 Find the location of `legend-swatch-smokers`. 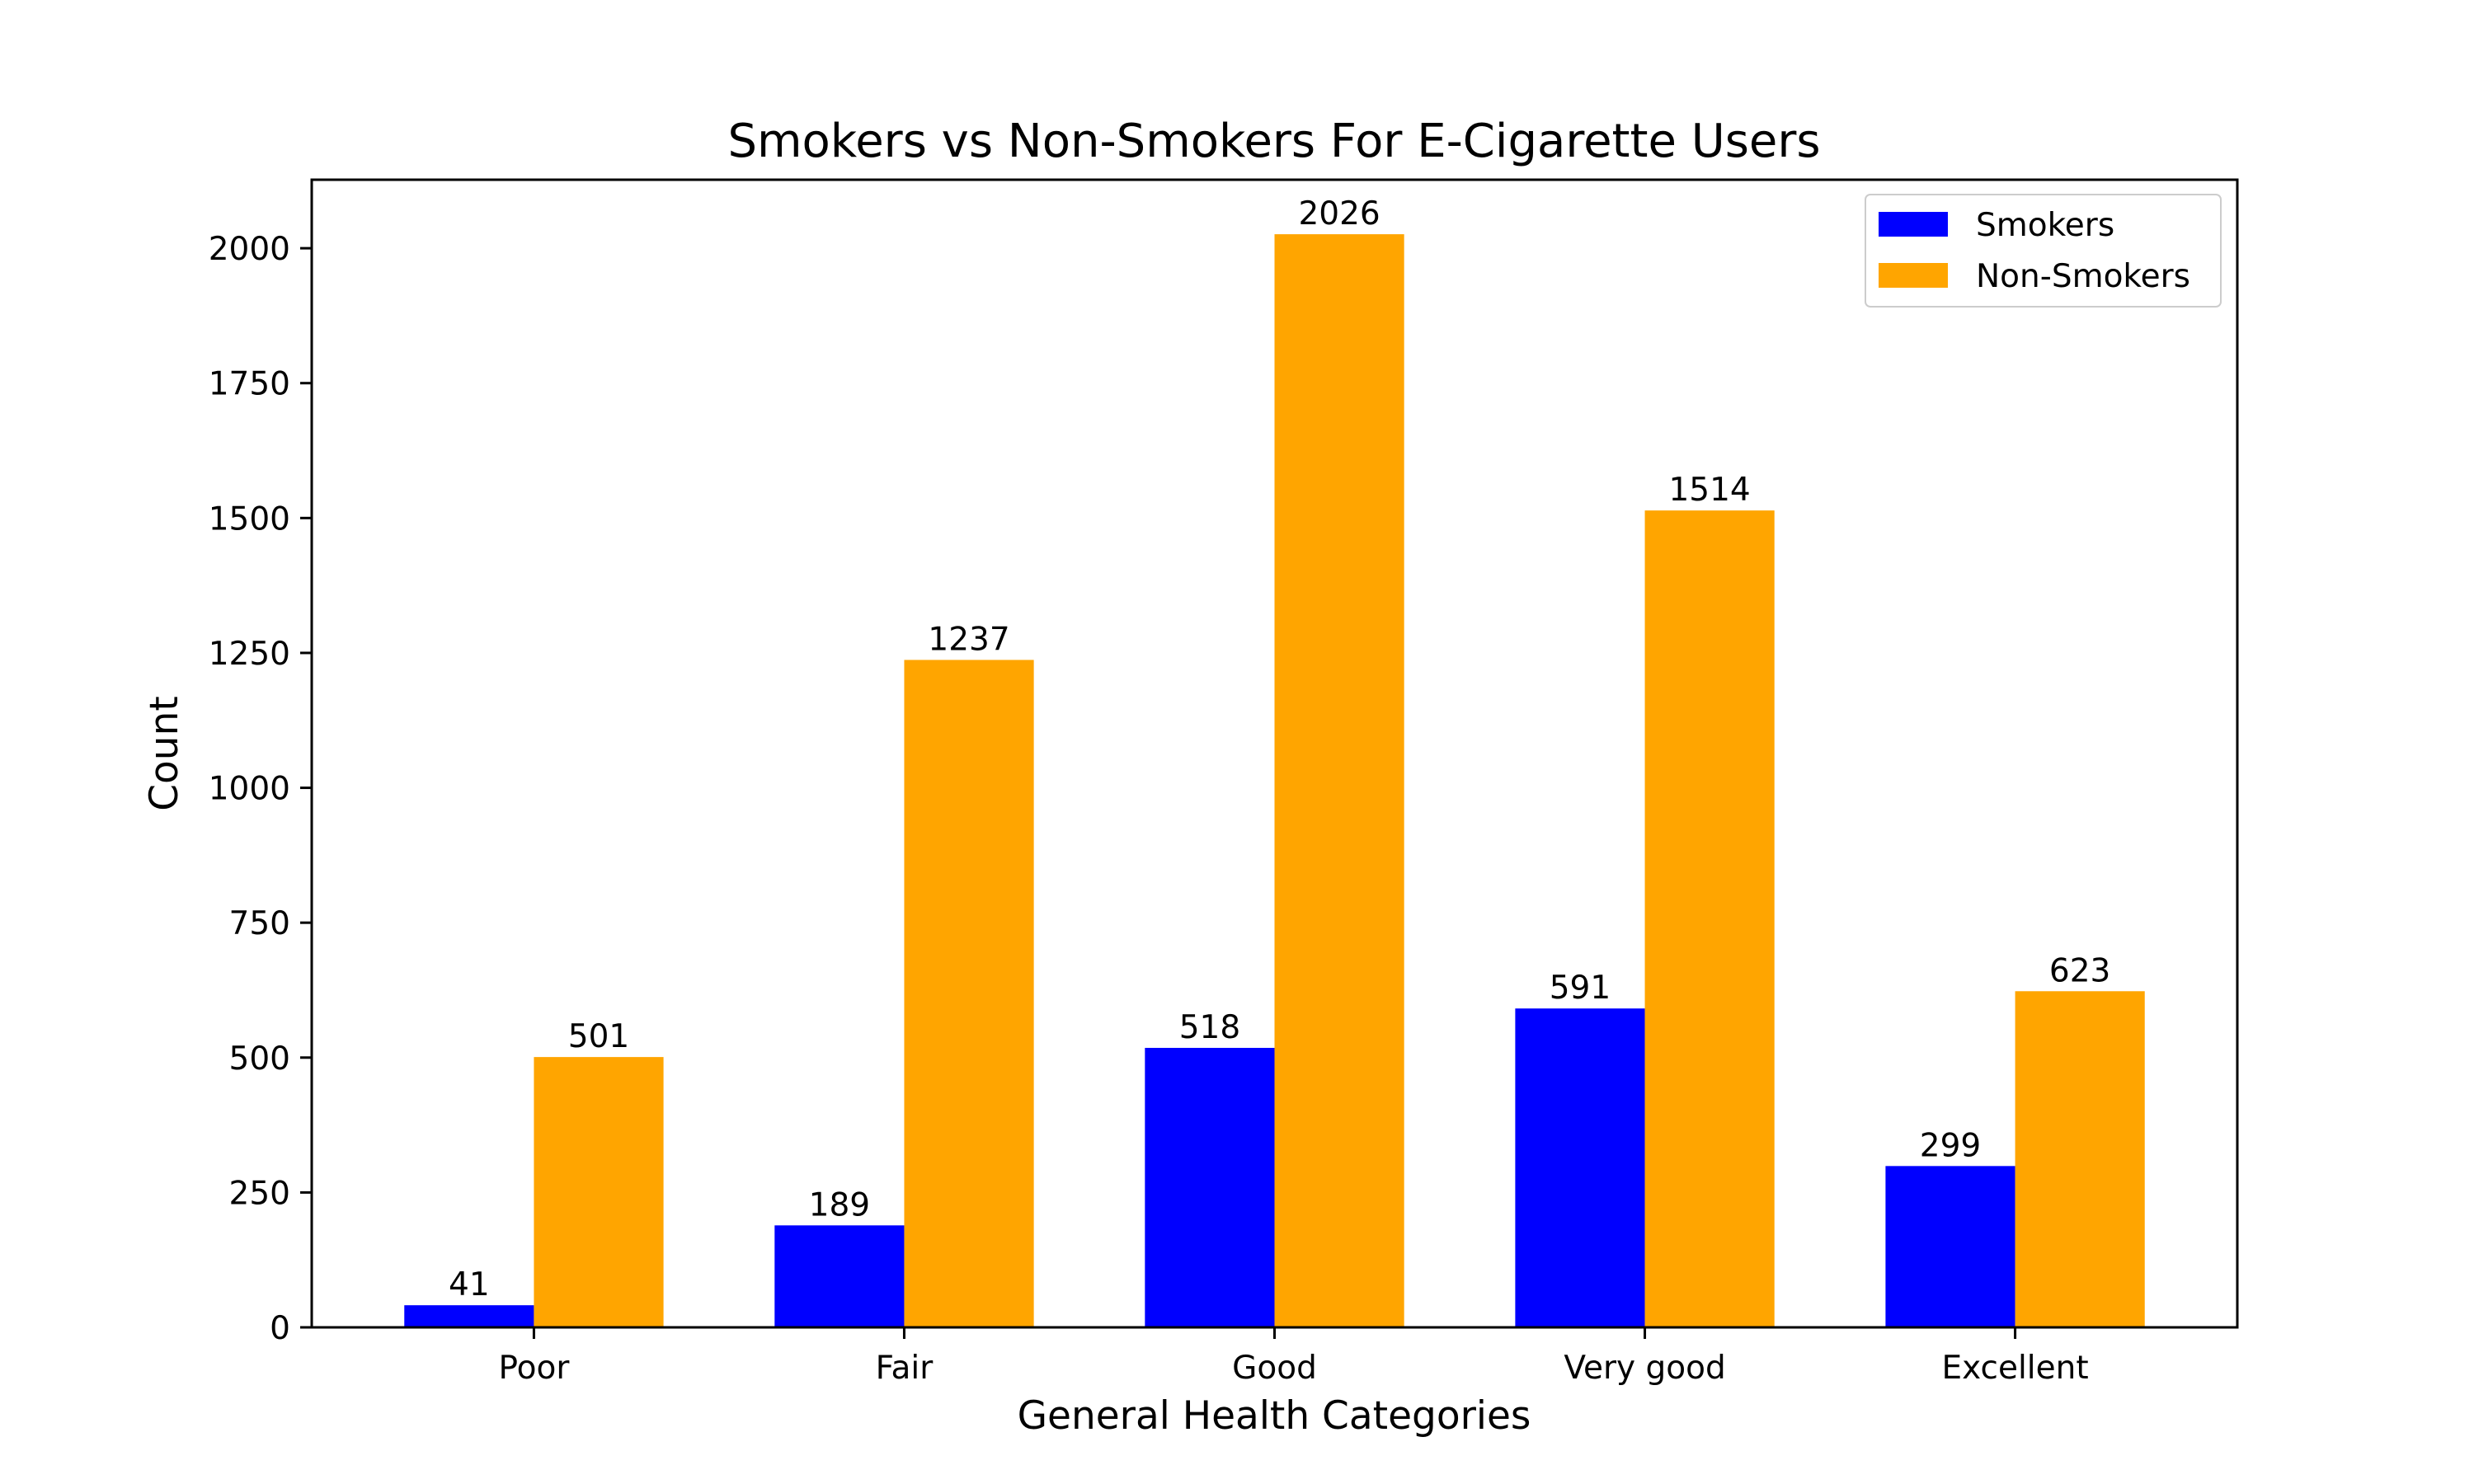

legend-swatch-smokers is located at coordinates (1913, 224).